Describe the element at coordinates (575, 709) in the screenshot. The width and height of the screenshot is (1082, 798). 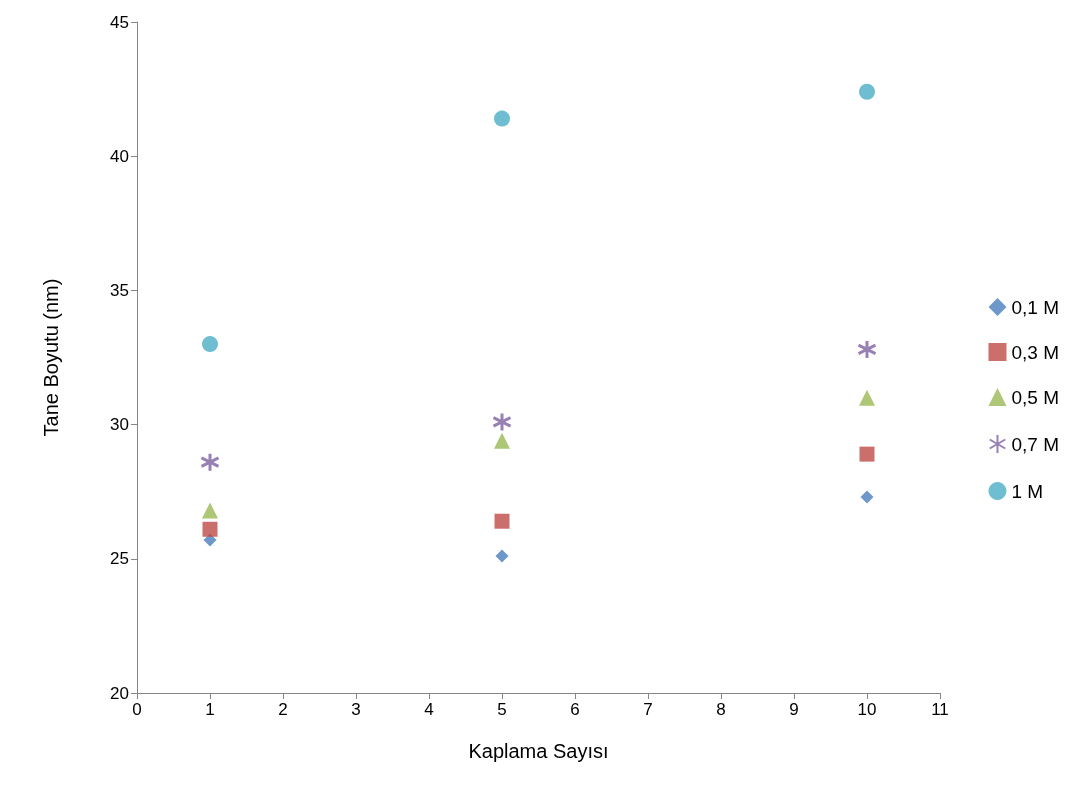
I see `x-tick-label: 6` at that location.